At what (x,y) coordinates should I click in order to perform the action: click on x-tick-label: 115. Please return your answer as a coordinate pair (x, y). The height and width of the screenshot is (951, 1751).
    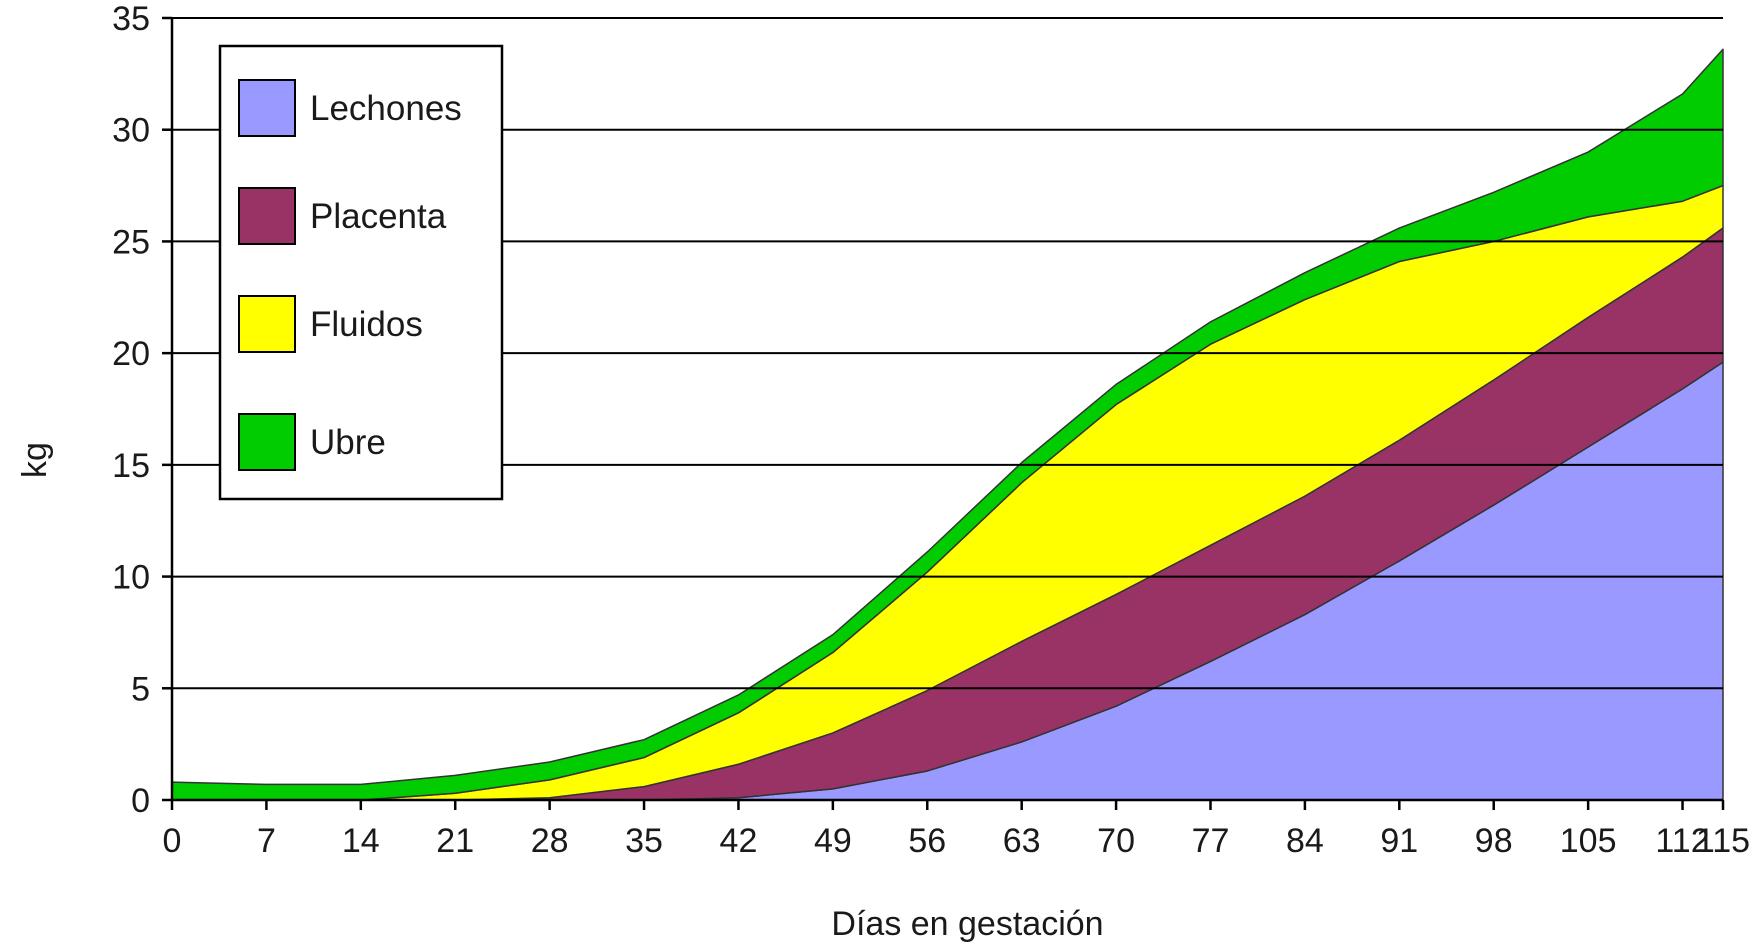
    Looking at the image, I should click on (1723, 841).